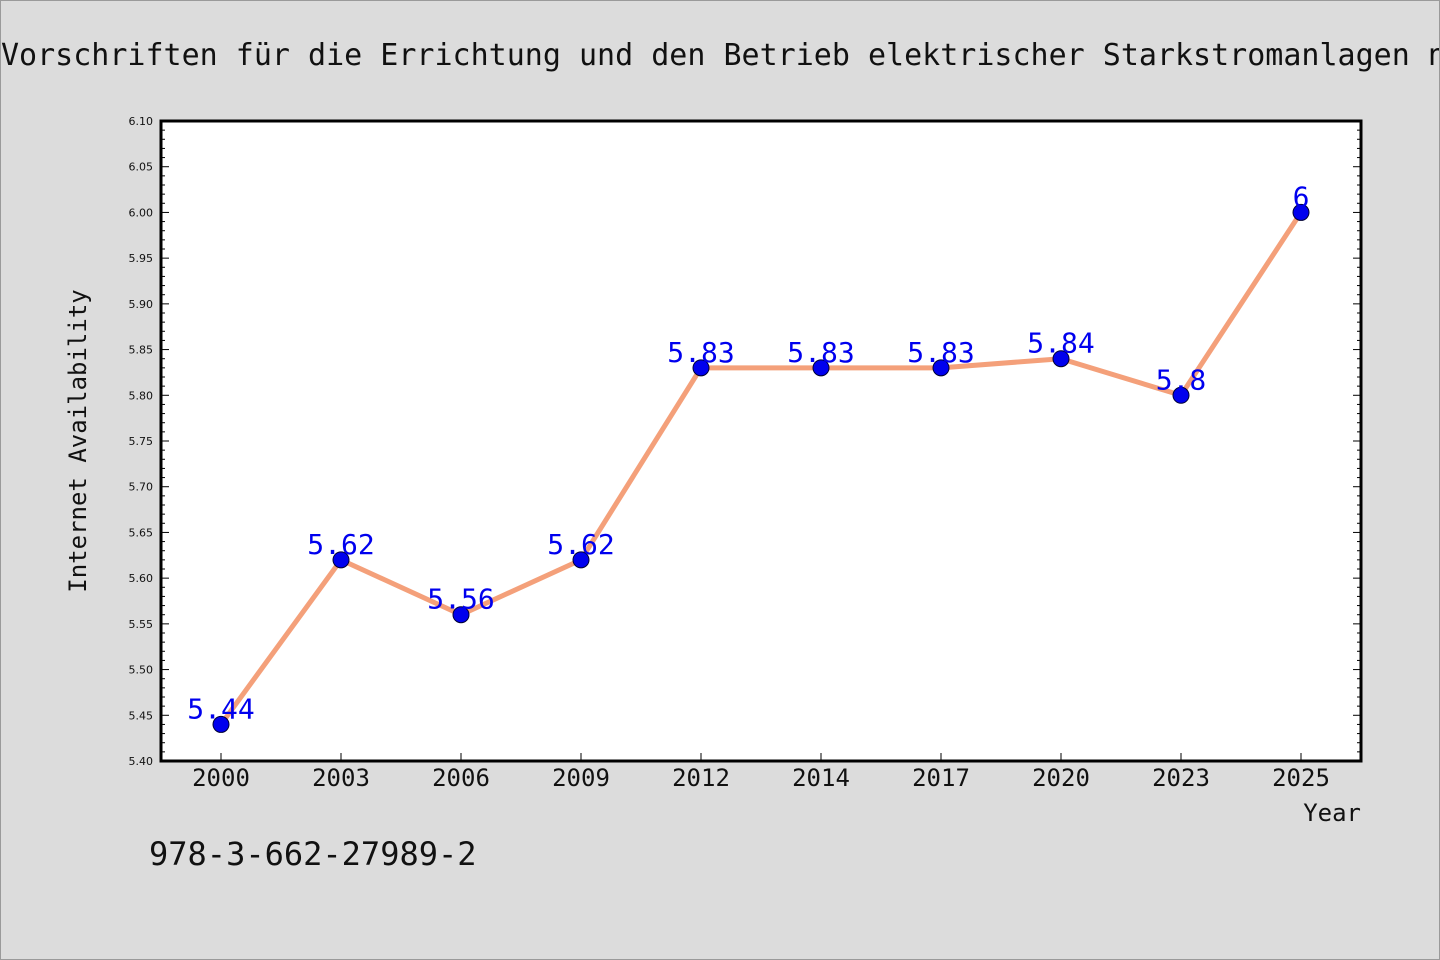 This screenshot has width=1440, height=960. Describe the element at coordinates (141, 395) in the screenshot. I see `y-tick-label: 5.80` at that location.